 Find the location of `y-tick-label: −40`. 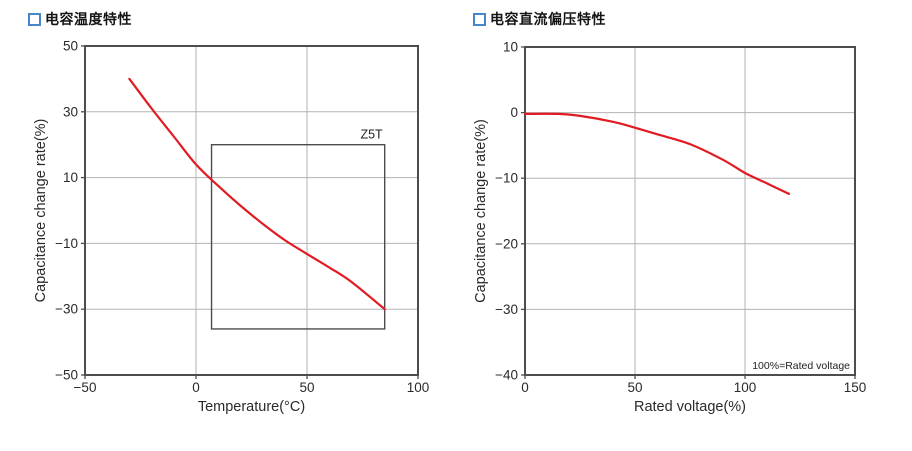

y-tick-label: −40 is located at coordinates (506, 375).